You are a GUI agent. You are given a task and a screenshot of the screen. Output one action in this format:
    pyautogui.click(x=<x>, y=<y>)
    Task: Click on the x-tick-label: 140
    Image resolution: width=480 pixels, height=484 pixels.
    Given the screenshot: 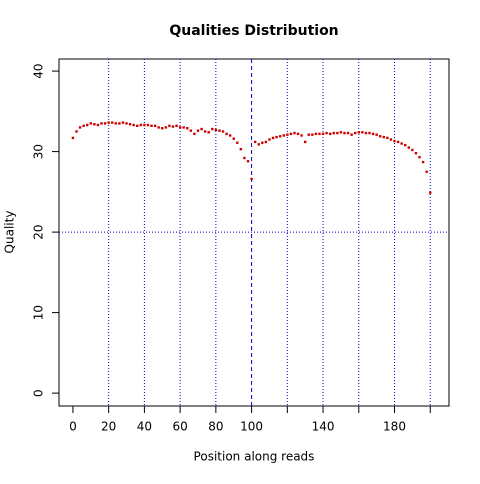 What is the action you would take?
    pyautogui.click(x=323, y=427)
    